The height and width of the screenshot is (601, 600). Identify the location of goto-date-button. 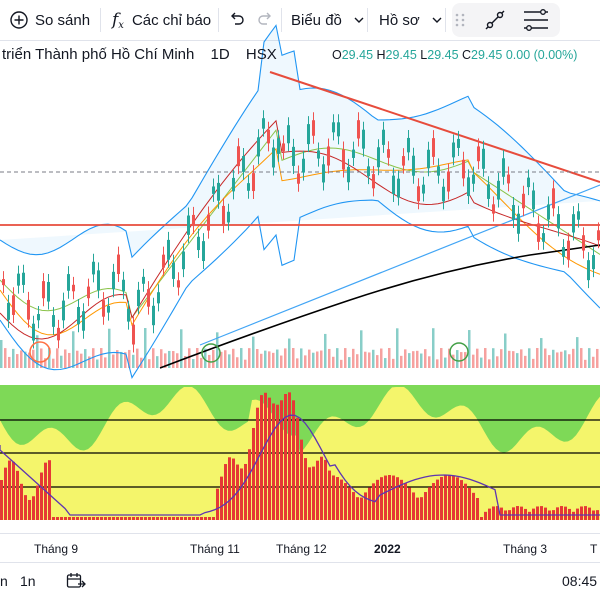
(76, 582).